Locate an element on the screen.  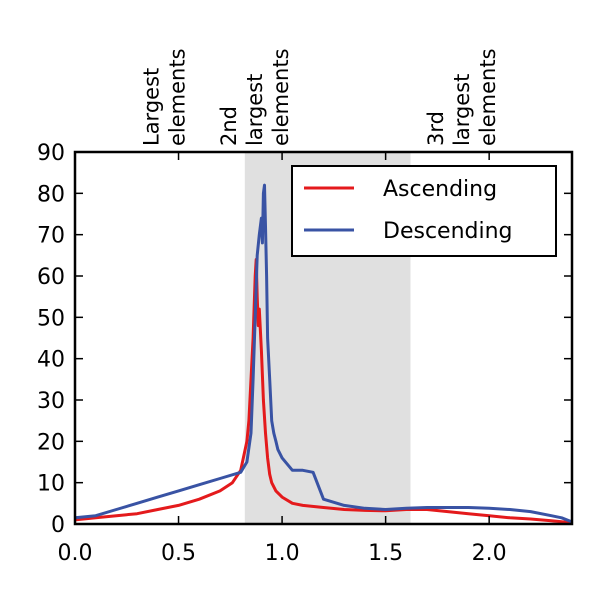
legend-box is located at coordinates (424, 211).